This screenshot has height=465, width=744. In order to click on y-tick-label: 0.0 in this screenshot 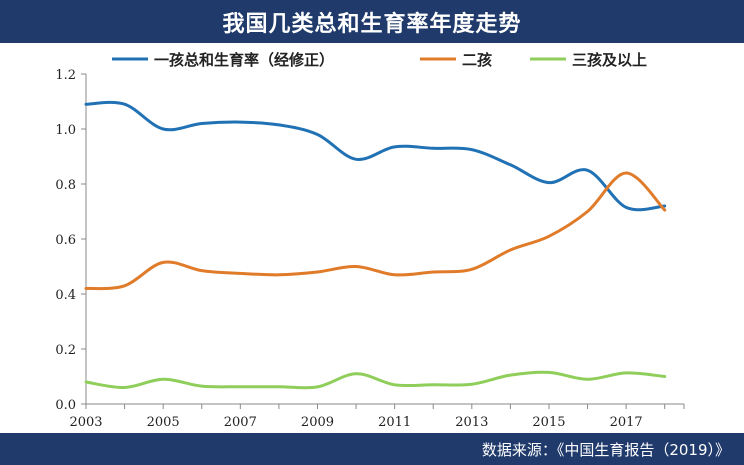, I will do `click(65, 405)`.